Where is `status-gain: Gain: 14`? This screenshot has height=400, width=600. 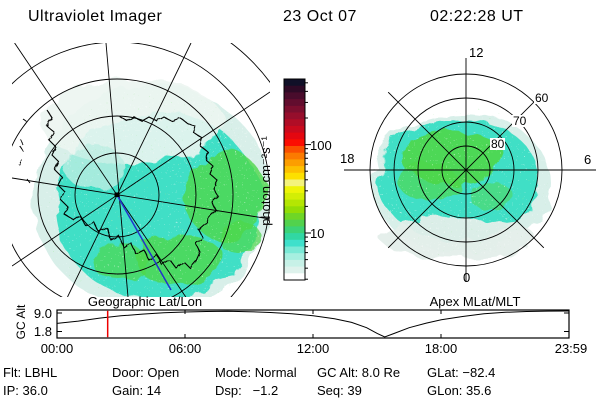
status-gain: Gain: 14 is located at coordinates (137, 390).